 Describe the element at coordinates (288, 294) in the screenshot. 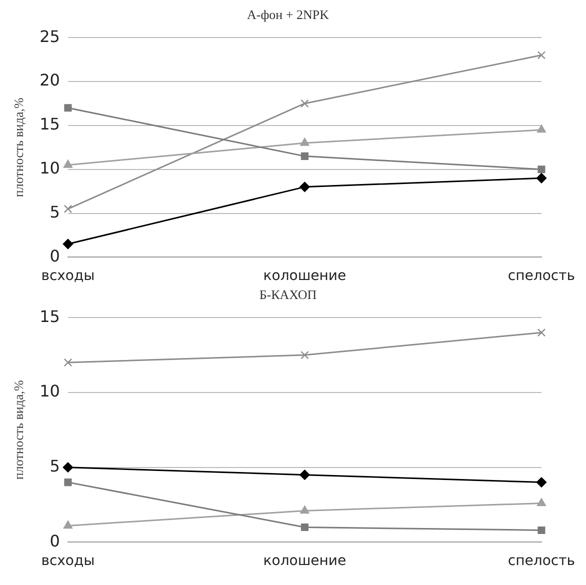

I see `chart-title: Б-КАХОП` at that location.